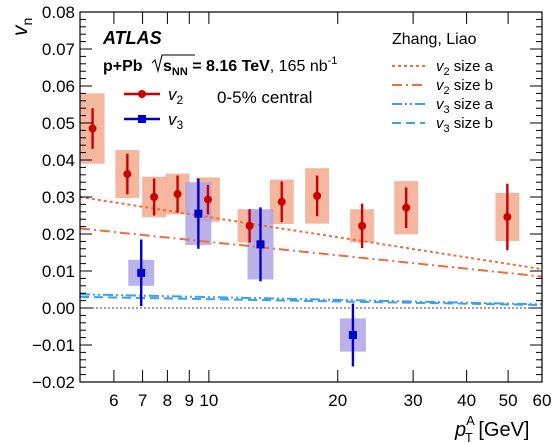  What do you see at coordinates (58, 197) in the screenshot?
I see `y-tick-label: 0.03` at bounding box center [58, 197].